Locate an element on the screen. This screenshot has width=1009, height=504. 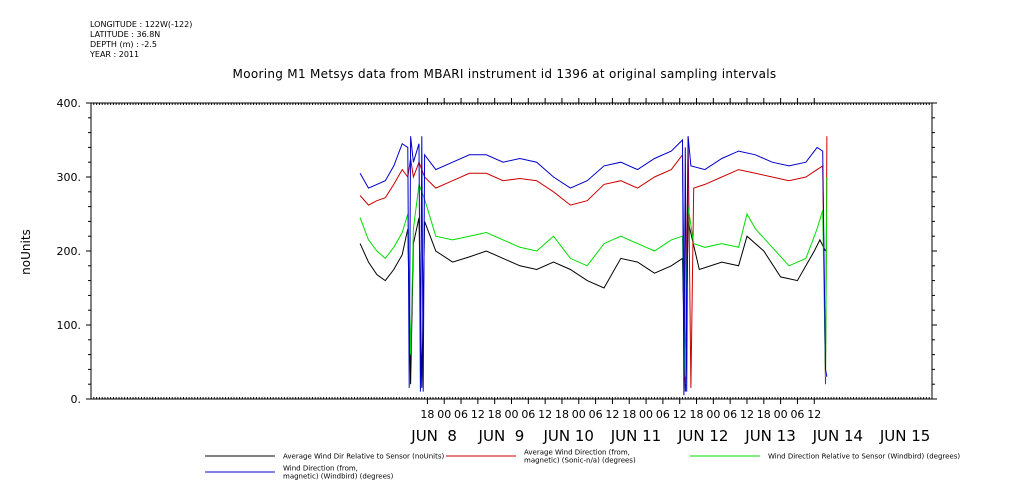
x-date-label: JUN 12 is located at coordinates (702, 436).